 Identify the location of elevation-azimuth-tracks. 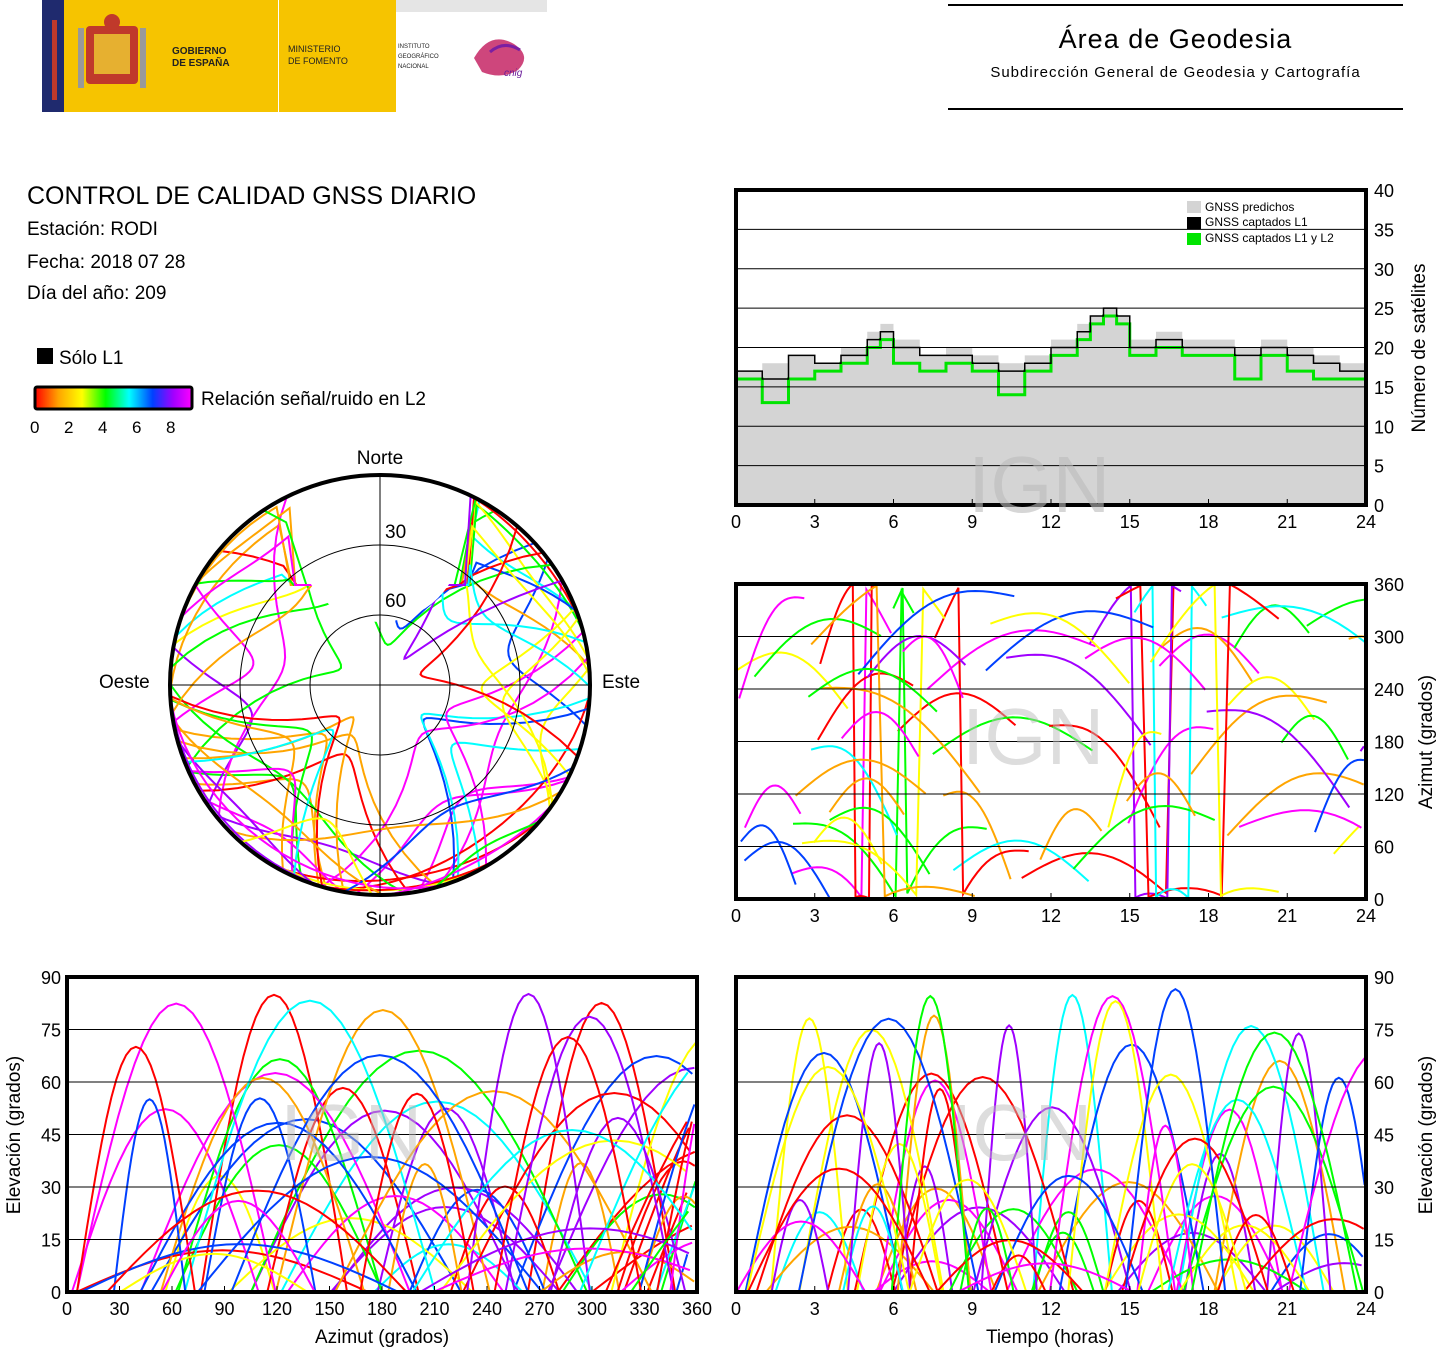
(384, 1142).